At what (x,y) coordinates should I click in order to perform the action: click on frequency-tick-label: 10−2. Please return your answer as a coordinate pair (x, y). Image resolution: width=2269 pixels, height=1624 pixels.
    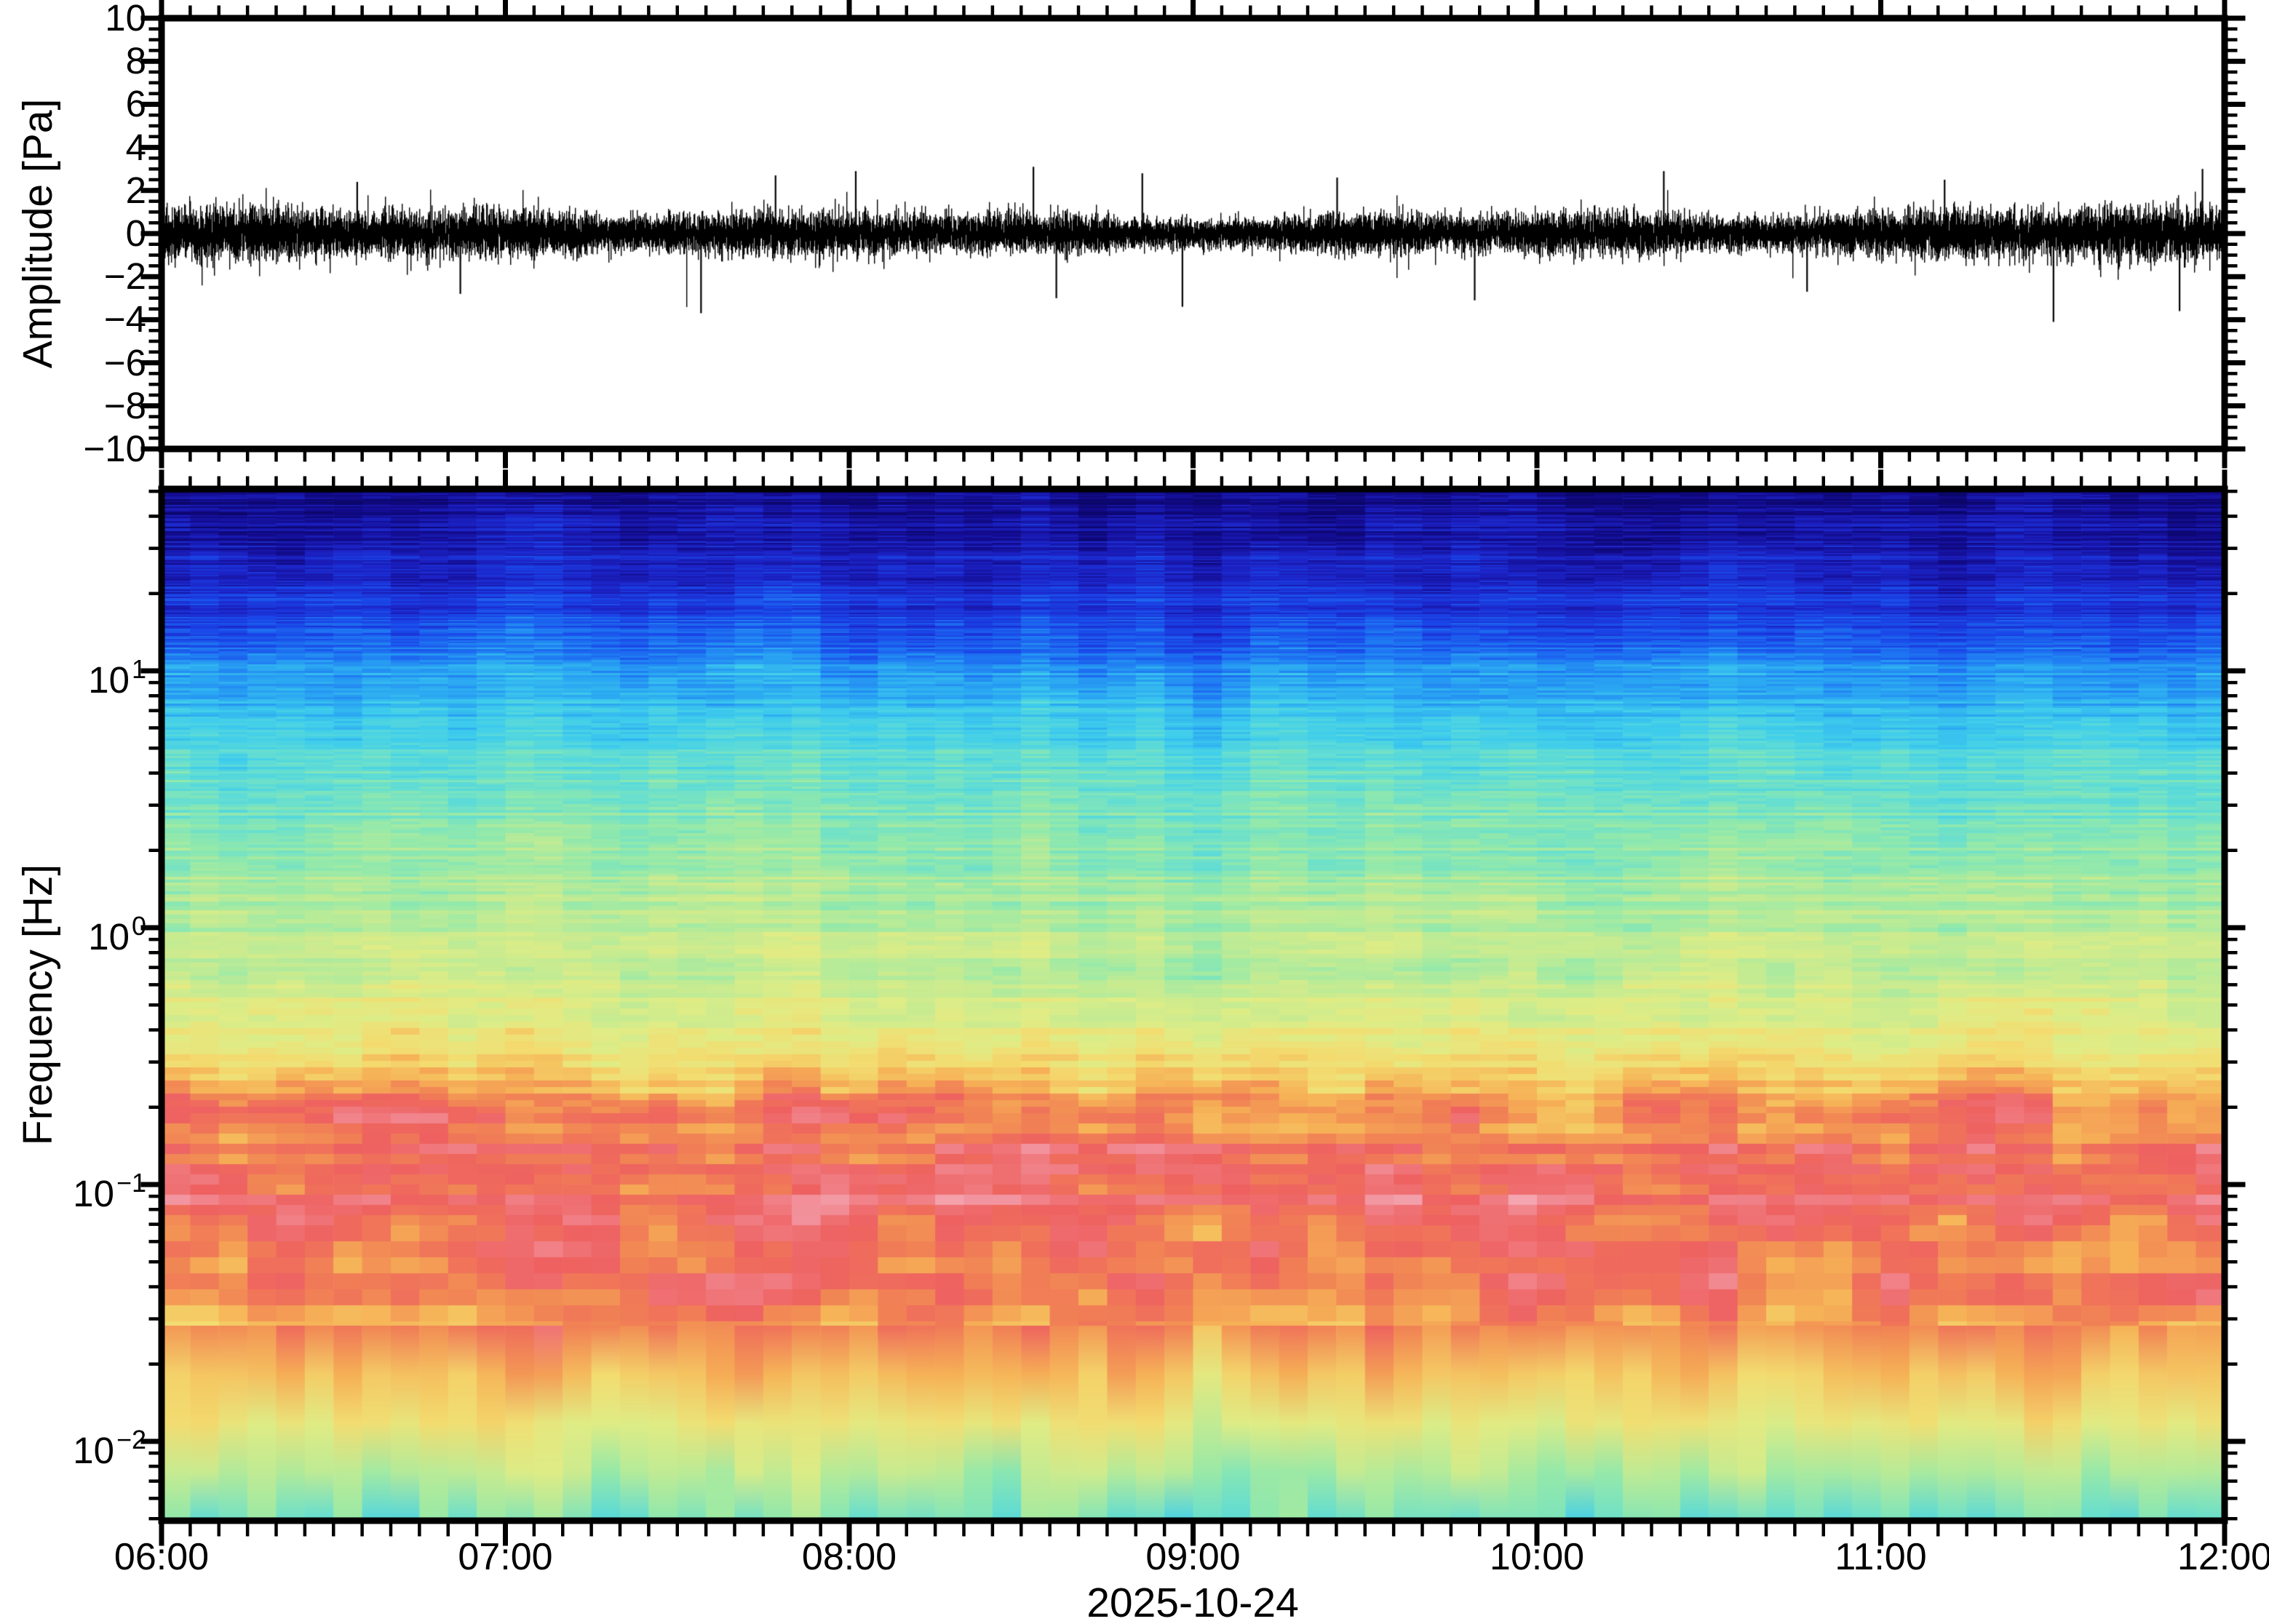
    Looking at the image, I should click on (73, 1445).